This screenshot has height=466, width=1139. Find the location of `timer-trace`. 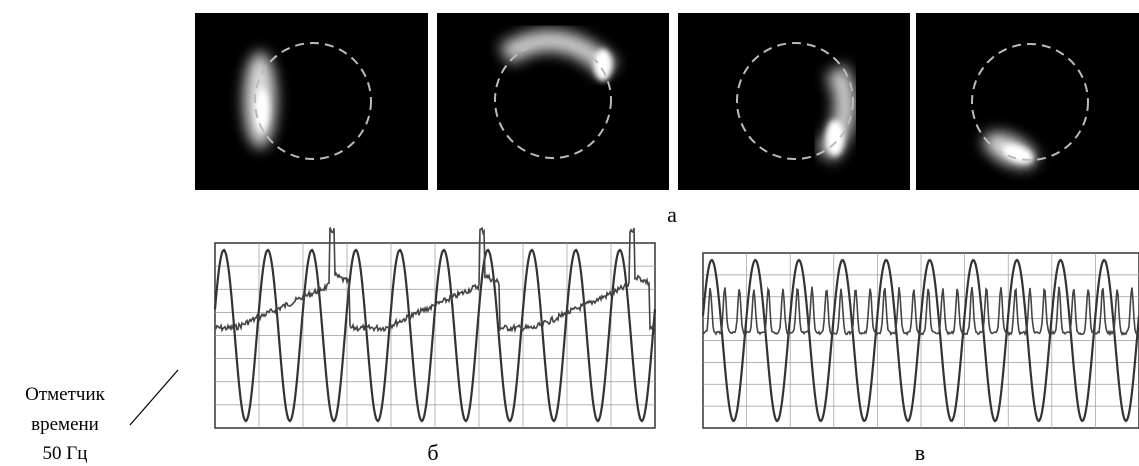

timer-trace is located at coordinates (920, 340).